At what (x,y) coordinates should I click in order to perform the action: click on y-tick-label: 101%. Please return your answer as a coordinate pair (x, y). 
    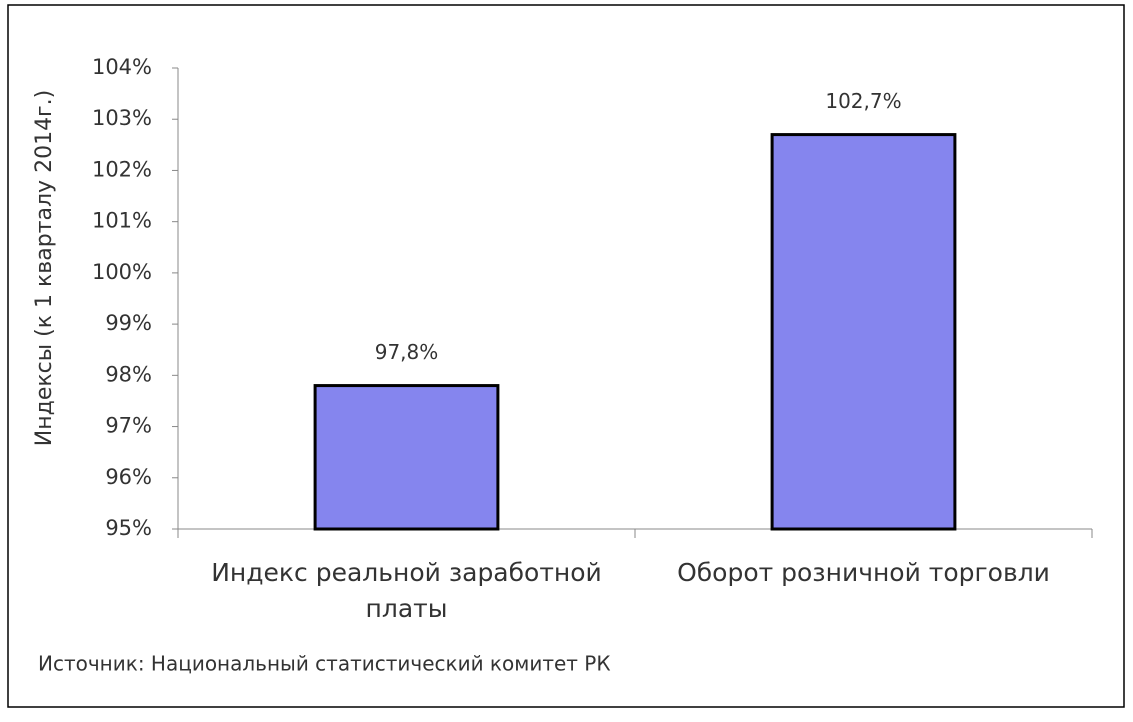
    Looking at the image, I should click on (122, 221).